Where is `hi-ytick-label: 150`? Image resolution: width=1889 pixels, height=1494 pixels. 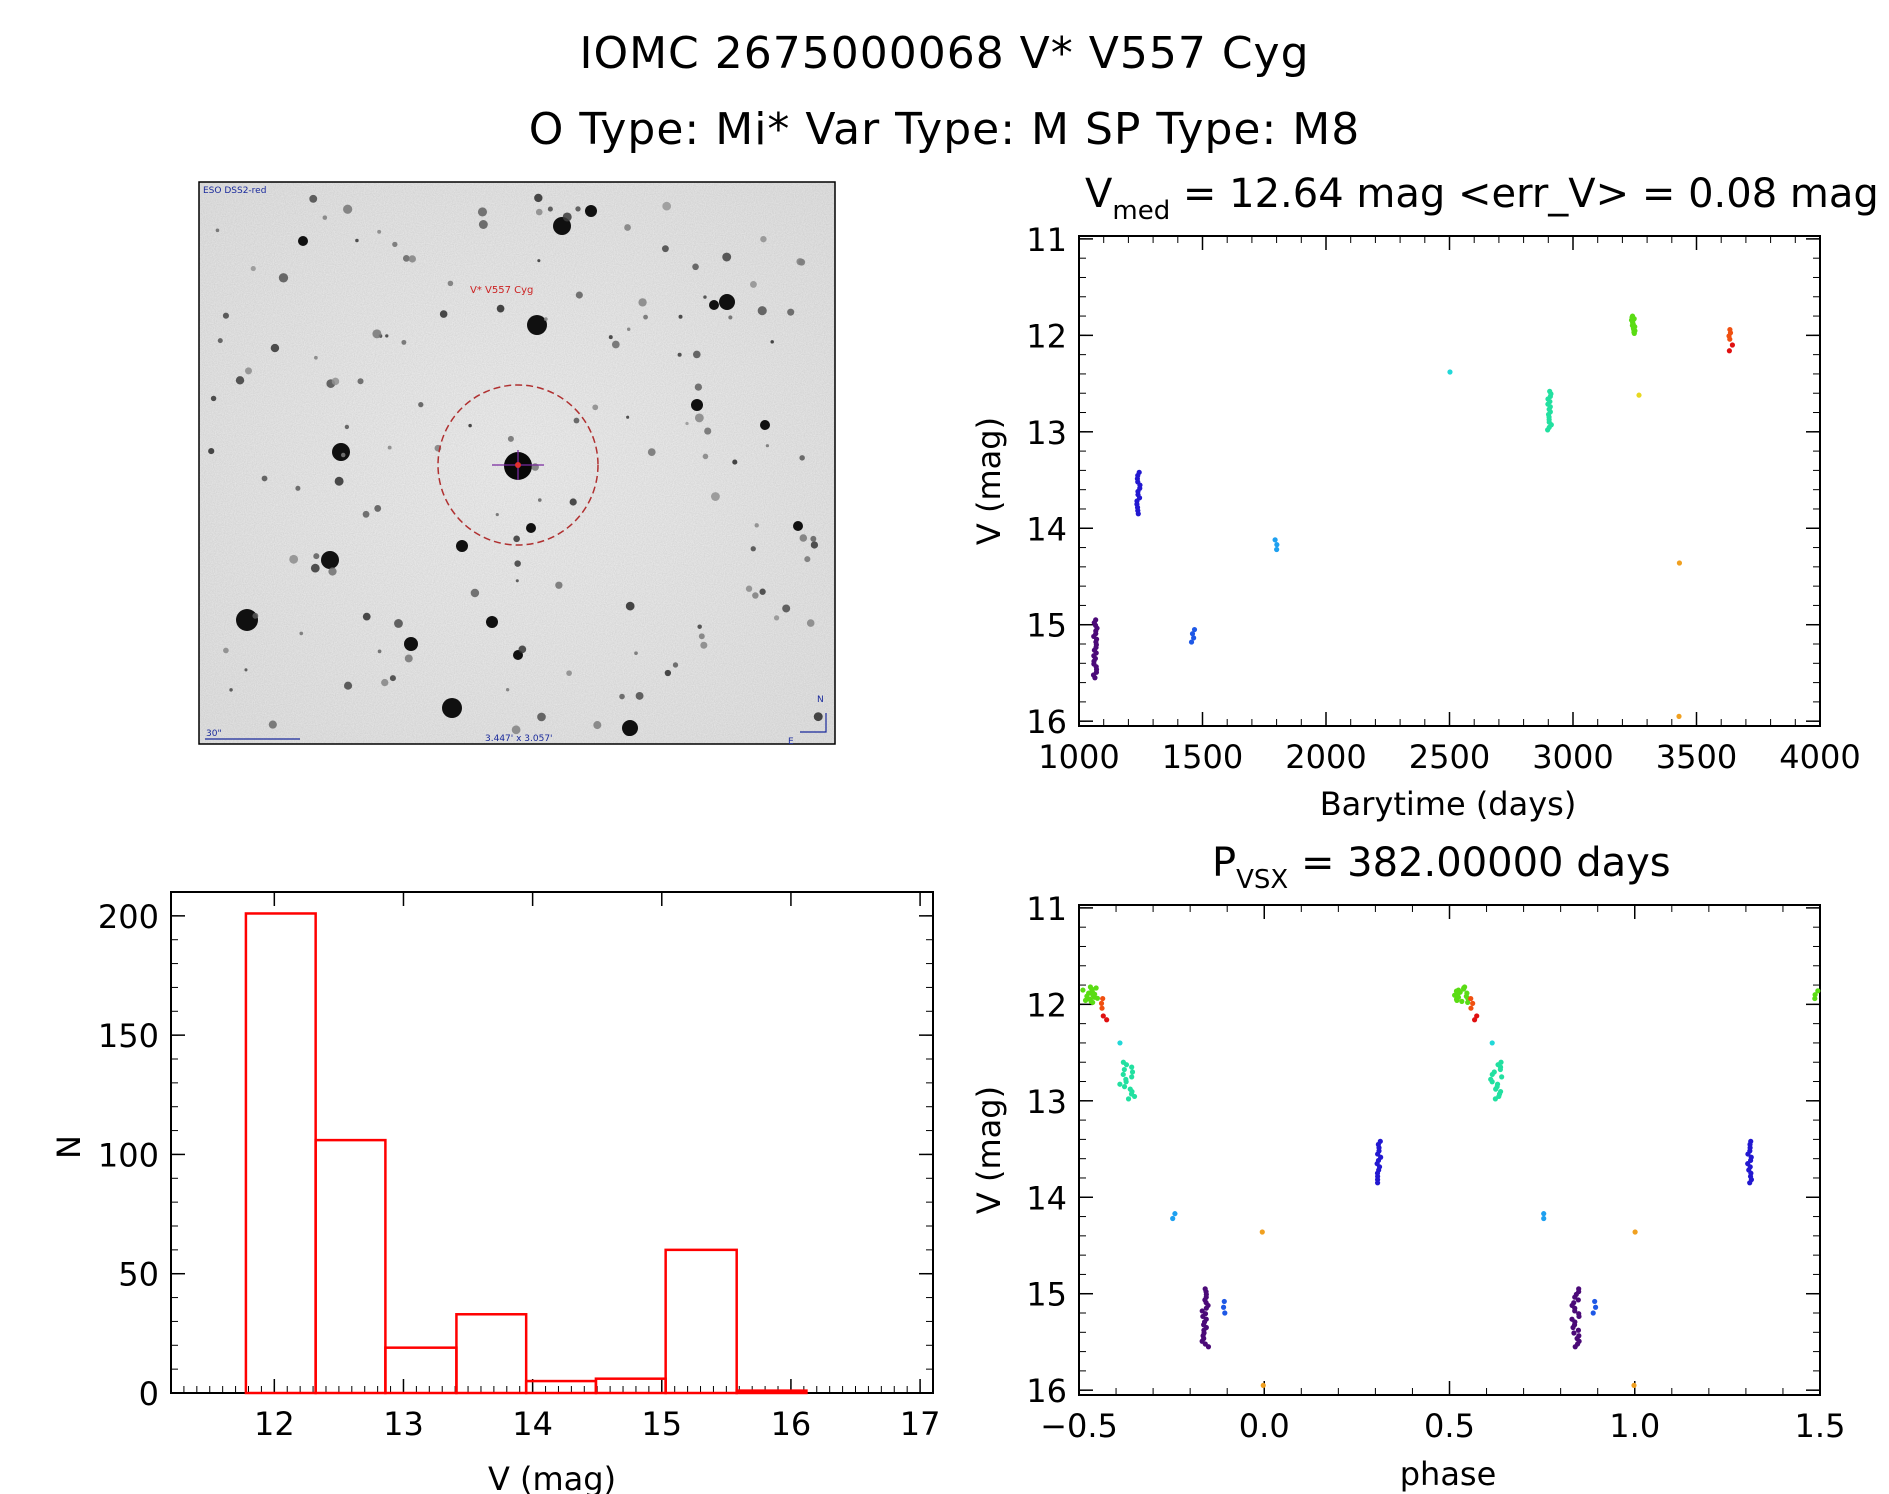
hi-ytick-label: 150 is located at coordinates (128, 1036).